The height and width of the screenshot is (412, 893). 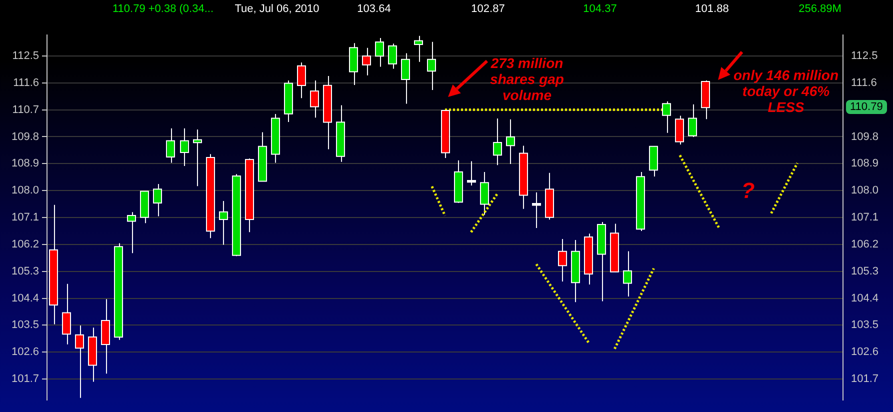 I want to click on y2-tick-label: 104.4, so click(x=865, y=298).